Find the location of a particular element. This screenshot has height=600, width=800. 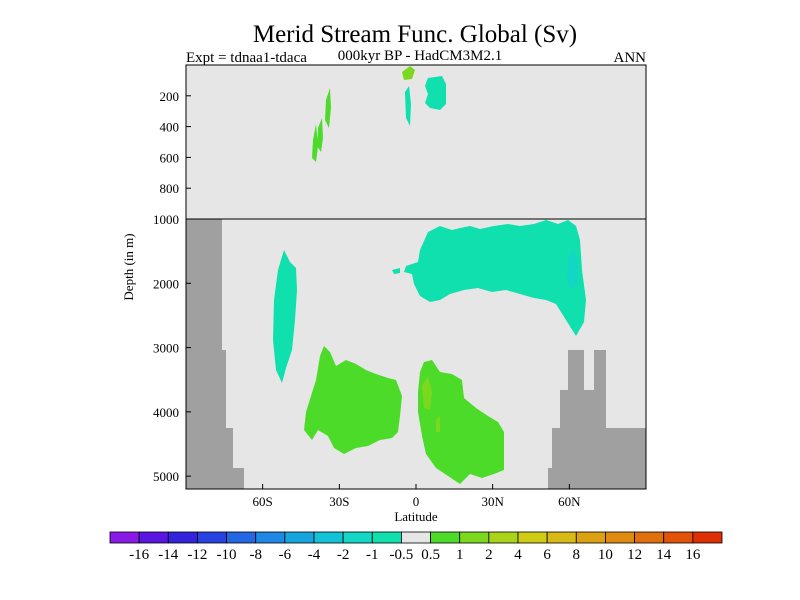

contour-upper-tropical-cell is located at coordinates (435, 93).